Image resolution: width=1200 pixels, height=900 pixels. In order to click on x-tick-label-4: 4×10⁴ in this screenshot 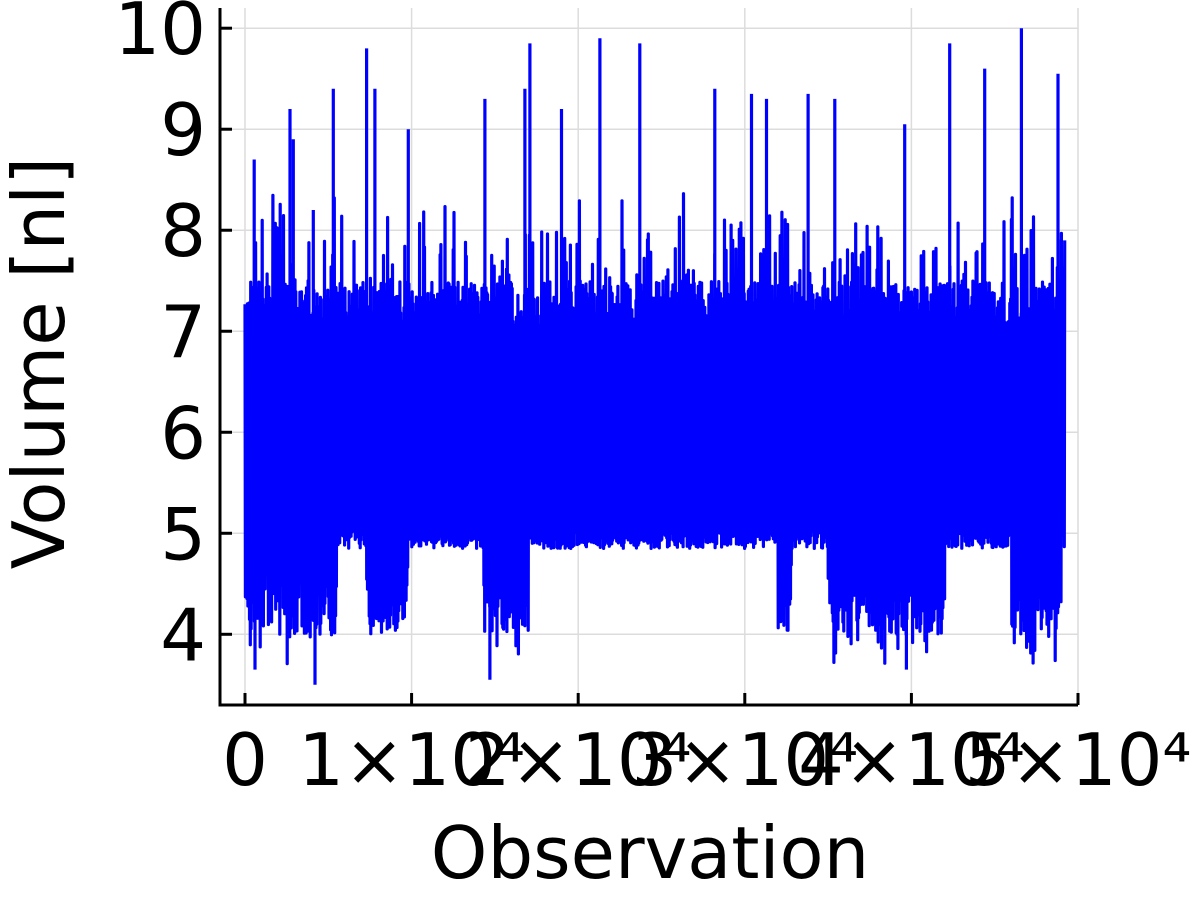, I will do `click(911, 760)`.